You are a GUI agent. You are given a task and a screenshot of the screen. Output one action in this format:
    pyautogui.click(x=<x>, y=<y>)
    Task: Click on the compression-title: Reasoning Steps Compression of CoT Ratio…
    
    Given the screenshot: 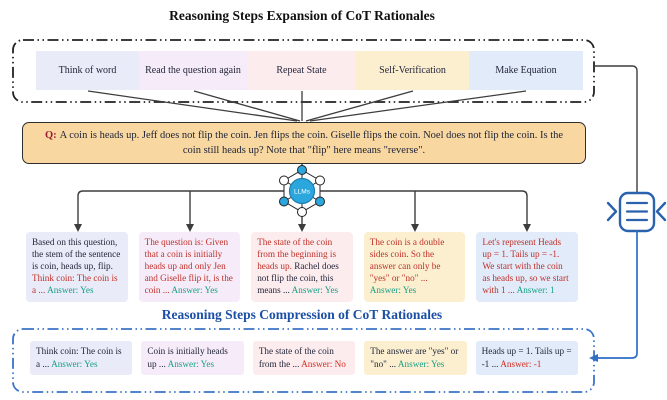 What is the action you would take?
    pyautogui.click(x=302, y=314)
    